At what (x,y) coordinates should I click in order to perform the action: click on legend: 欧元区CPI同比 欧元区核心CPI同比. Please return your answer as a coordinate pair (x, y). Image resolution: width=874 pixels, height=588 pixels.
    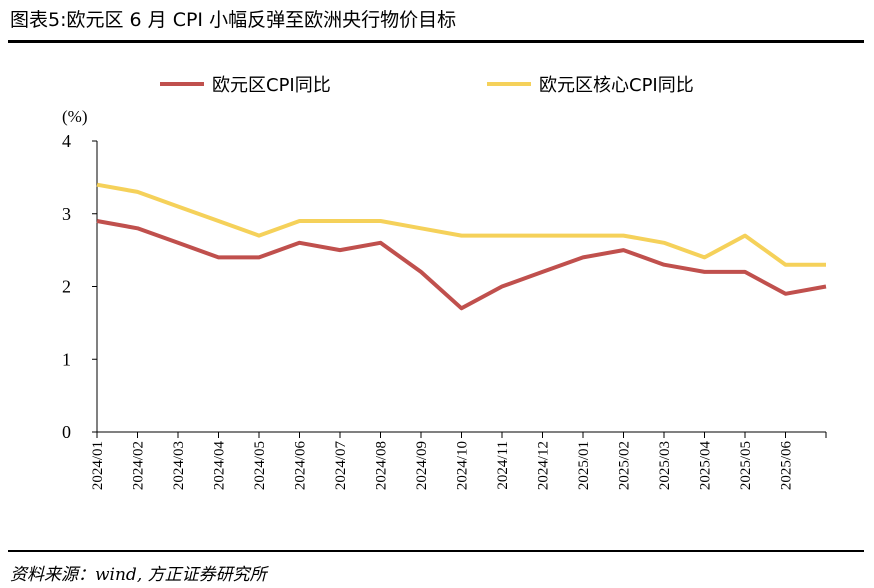
    Looking at the image, I should click on (427, 85).